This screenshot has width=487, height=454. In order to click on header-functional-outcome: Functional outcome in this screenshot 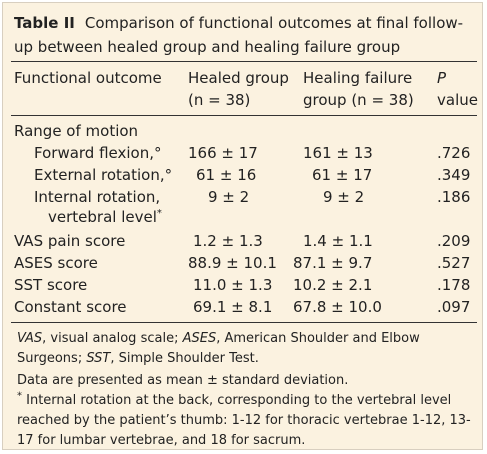, I will do `click(88, 78)`.